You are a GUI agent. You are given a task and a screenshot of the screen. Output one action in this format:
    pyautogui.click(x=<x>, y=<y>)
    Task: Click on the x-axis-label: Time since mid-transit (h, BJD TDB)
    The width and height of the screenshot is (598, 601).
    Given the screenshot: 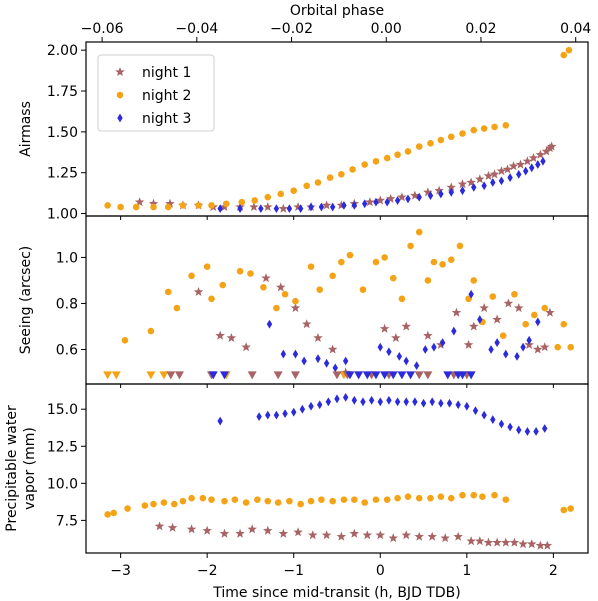 What is the action you would take?
    pyautogui.click(x=336, y=593)
    